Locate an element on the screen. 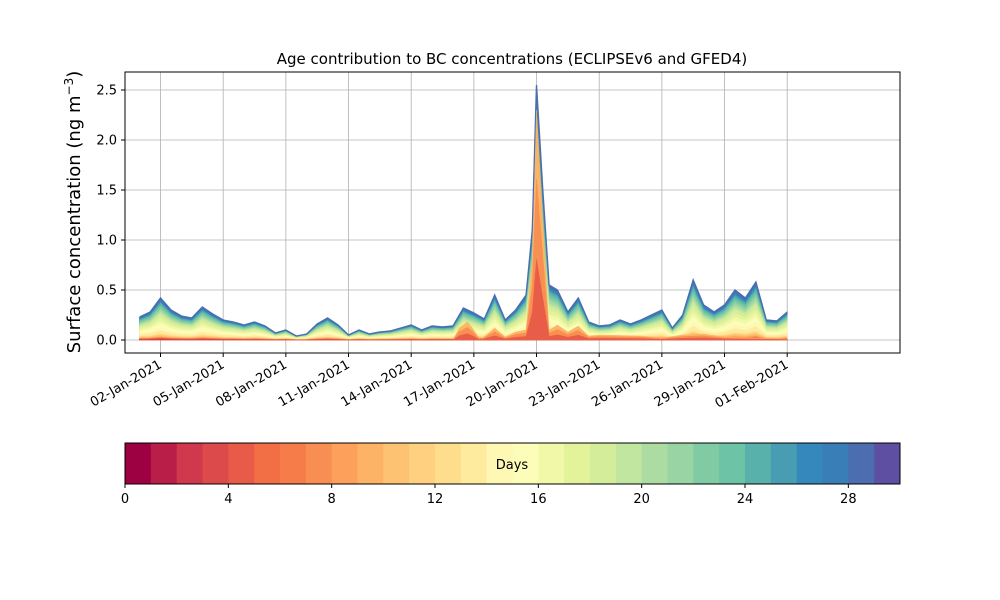 The width and height of the screenshot is (1000, 600). colorbar-tick-label: 28 is located at coordinates (848, 499).